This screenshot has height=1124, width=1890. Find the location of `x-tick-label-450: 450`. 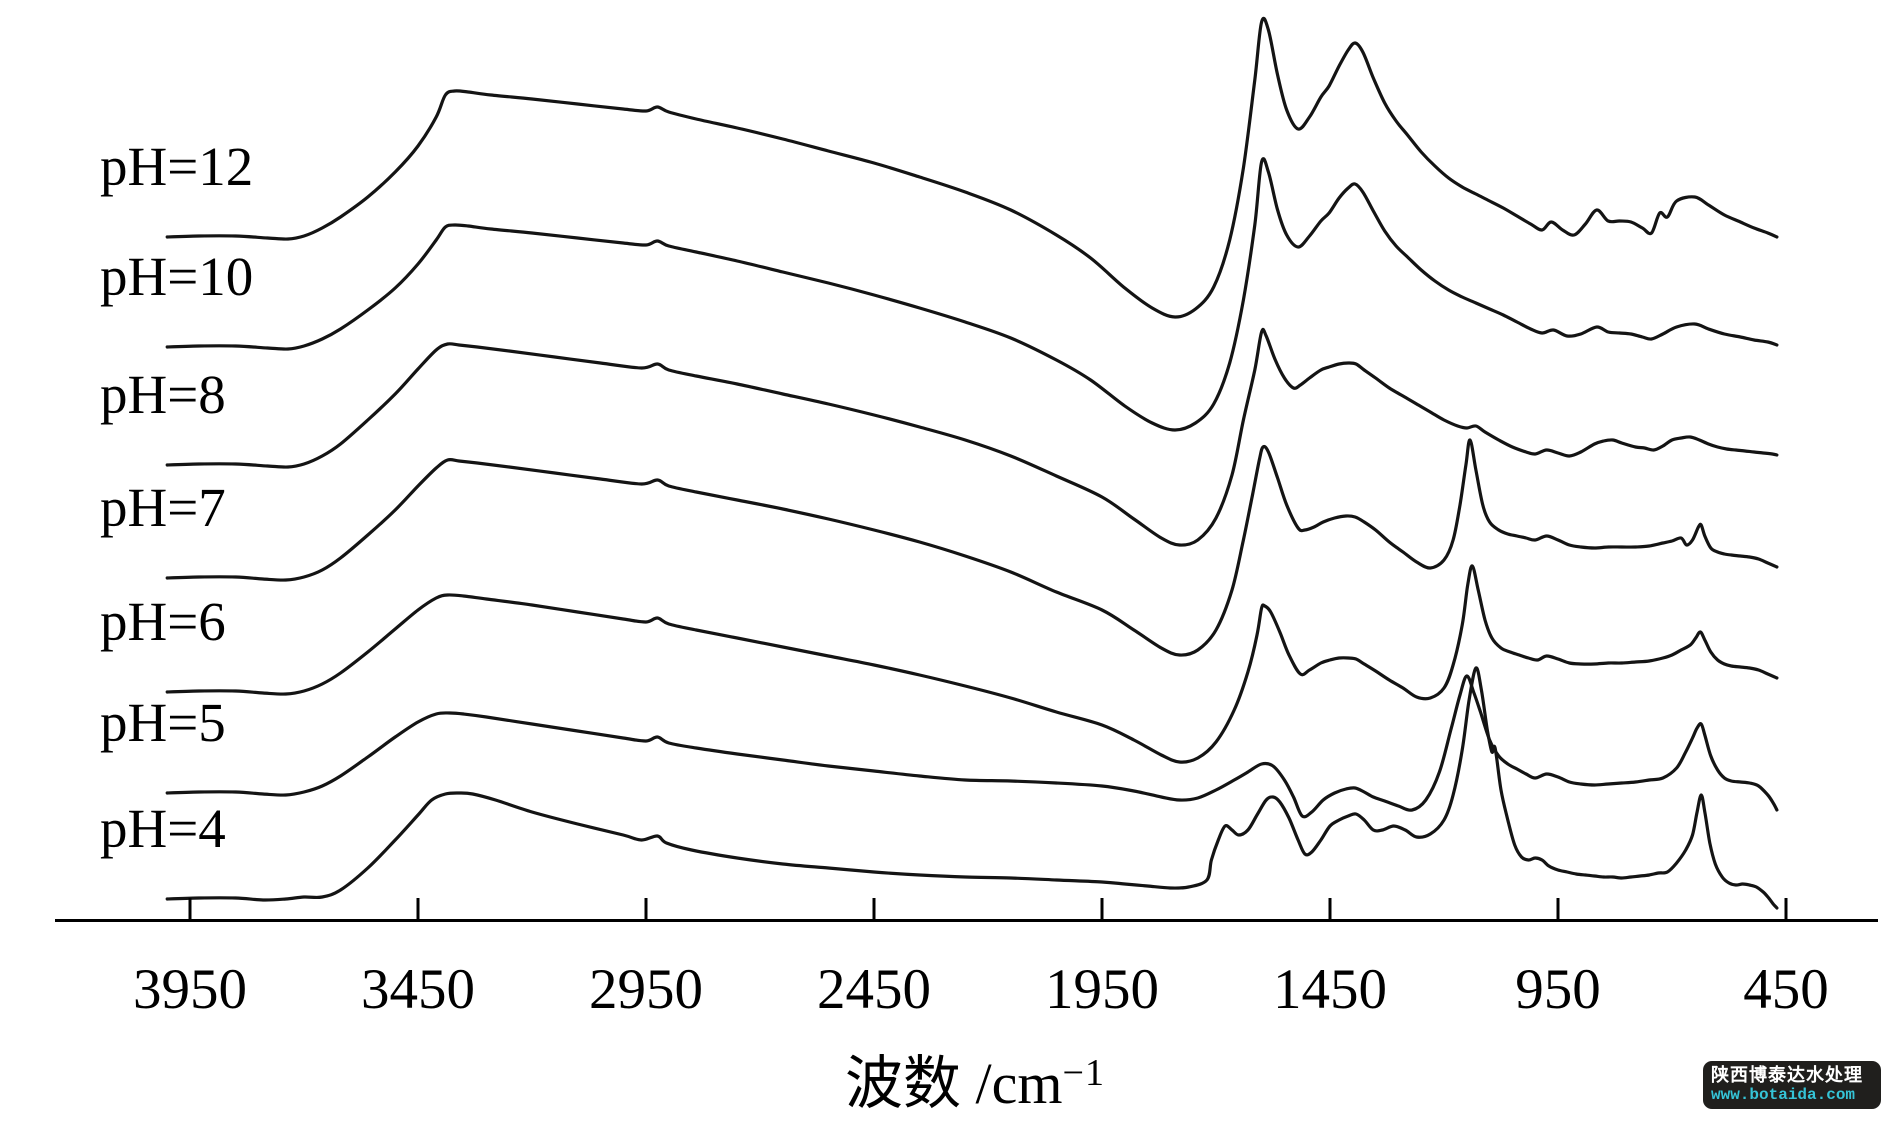

x-tick-label-450: 450 is located at coordinates (1786, 989).